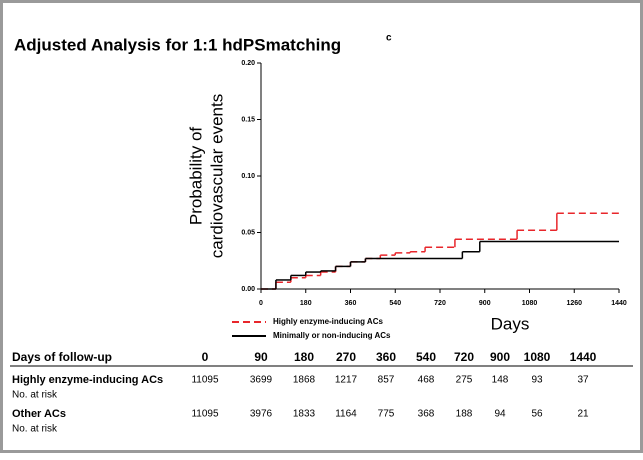 This screenshot has width=643, height=460. What do you see at coordinates (248, 289) in the screenshot?
I see `y-tick-label: 0.00` at bounding box center [248, 289].